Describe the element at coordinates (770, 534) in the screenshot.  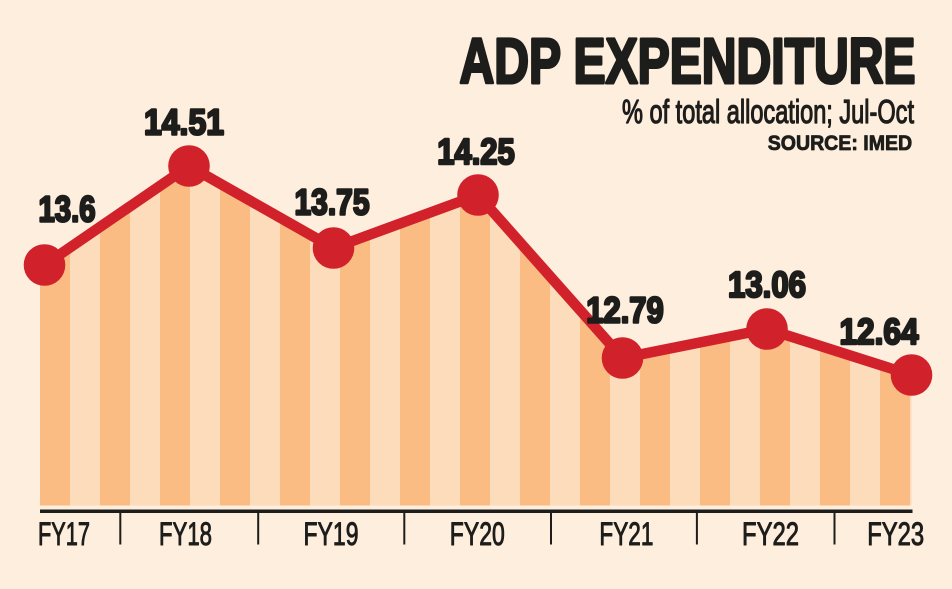
I see `svg-text: FY22` at that location.